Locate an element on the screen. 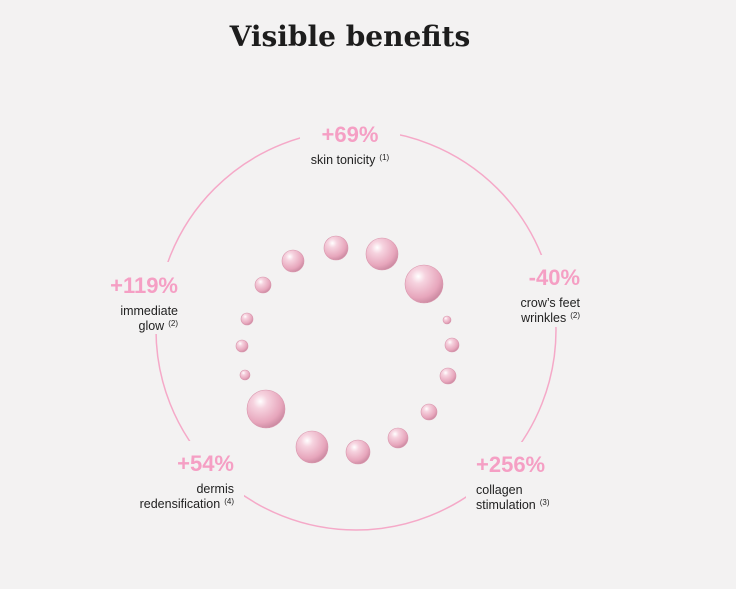 The height and width of the screenshot is (589, 736). benefit-note: (4) is located at coordinates (229, 501).